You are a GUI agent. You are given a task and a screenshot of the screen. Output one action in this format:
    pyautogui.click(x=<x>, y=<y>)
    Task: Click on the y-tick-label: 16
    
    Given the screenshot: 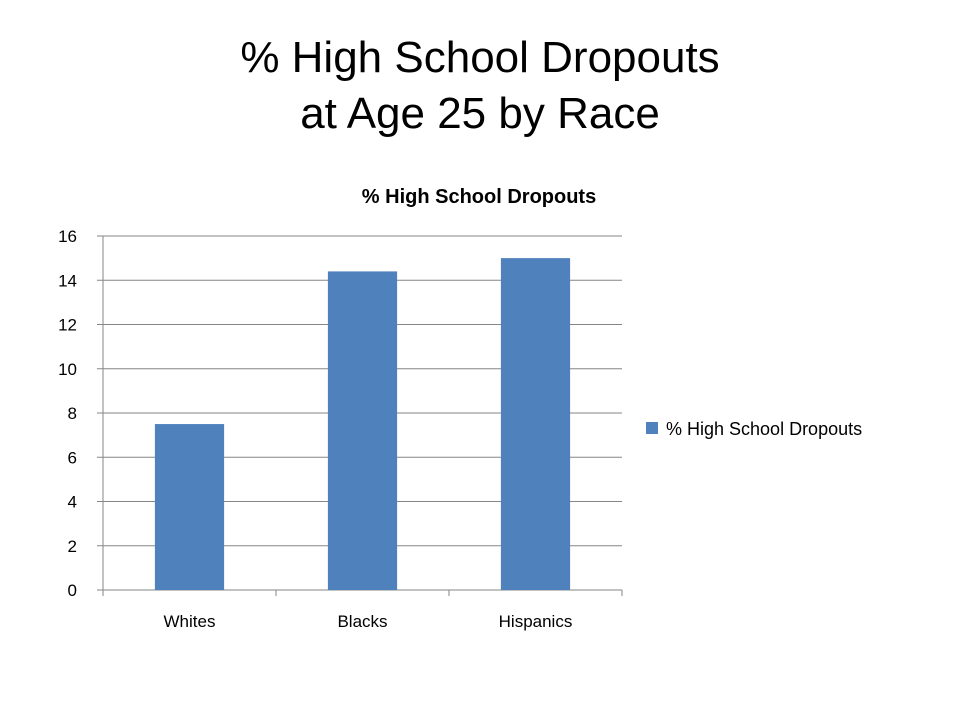 What is the action you would take?
    pyautogui.click(x=67, y=236)
    